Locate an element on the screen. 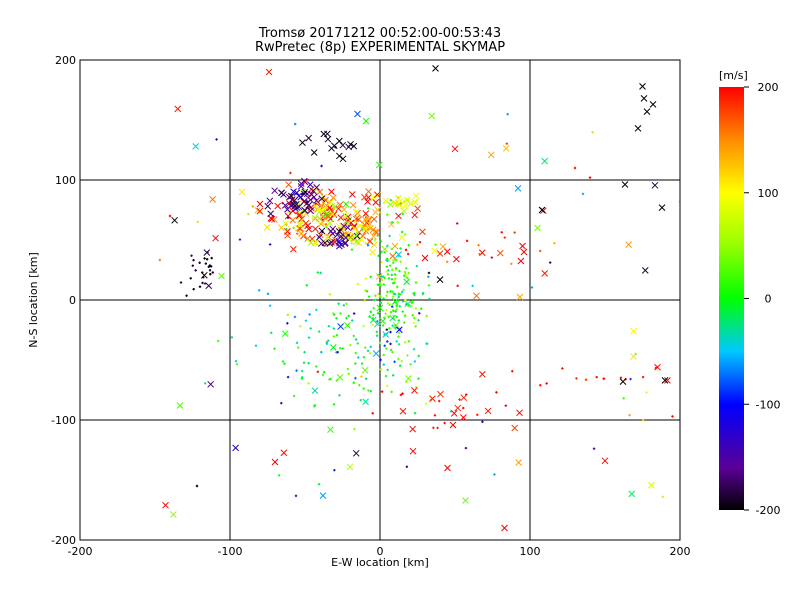 The height and width of the screenshot is (600, 800). chart-subtitle: RwPretec (8p) EXPERIMENTAL SKYMAP is located at coordinates (380, 47).